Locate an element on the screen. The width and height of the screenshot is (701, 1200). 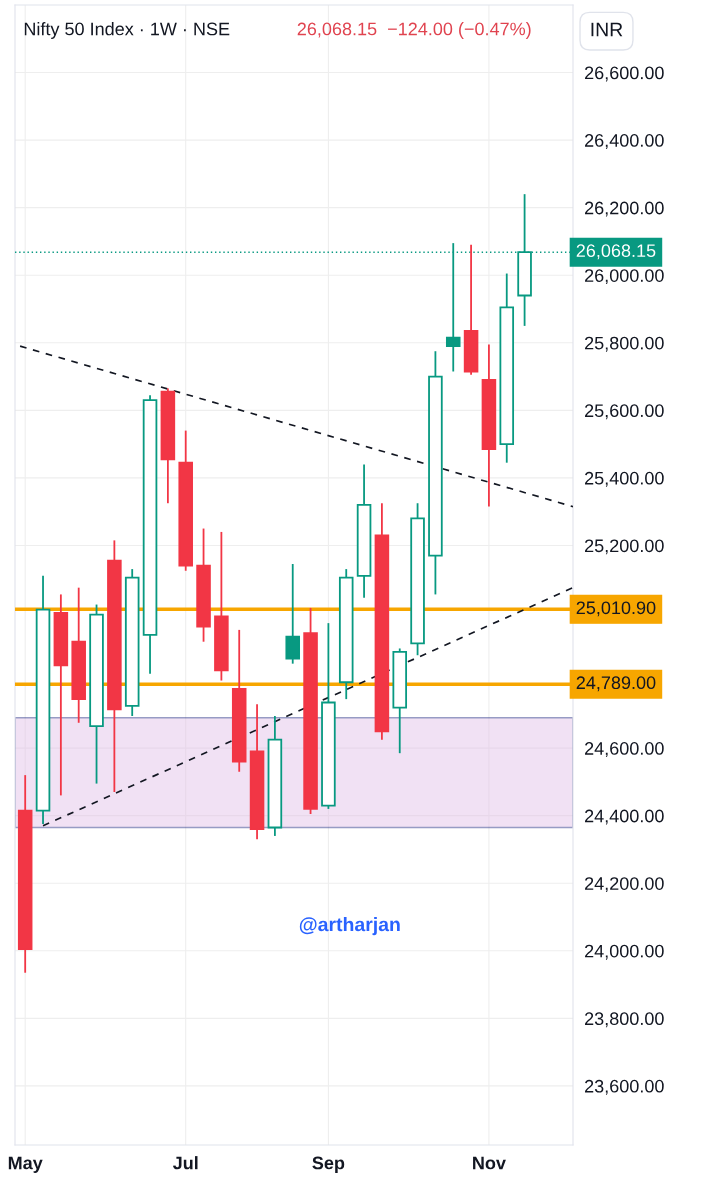
x-tick-label: Sep is located at coordinates (328, 1164).